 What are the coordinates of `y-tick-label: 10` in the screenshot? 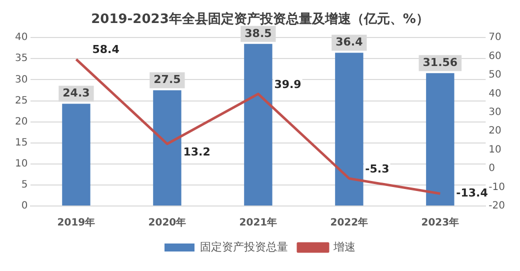 It's located at (21, 164).